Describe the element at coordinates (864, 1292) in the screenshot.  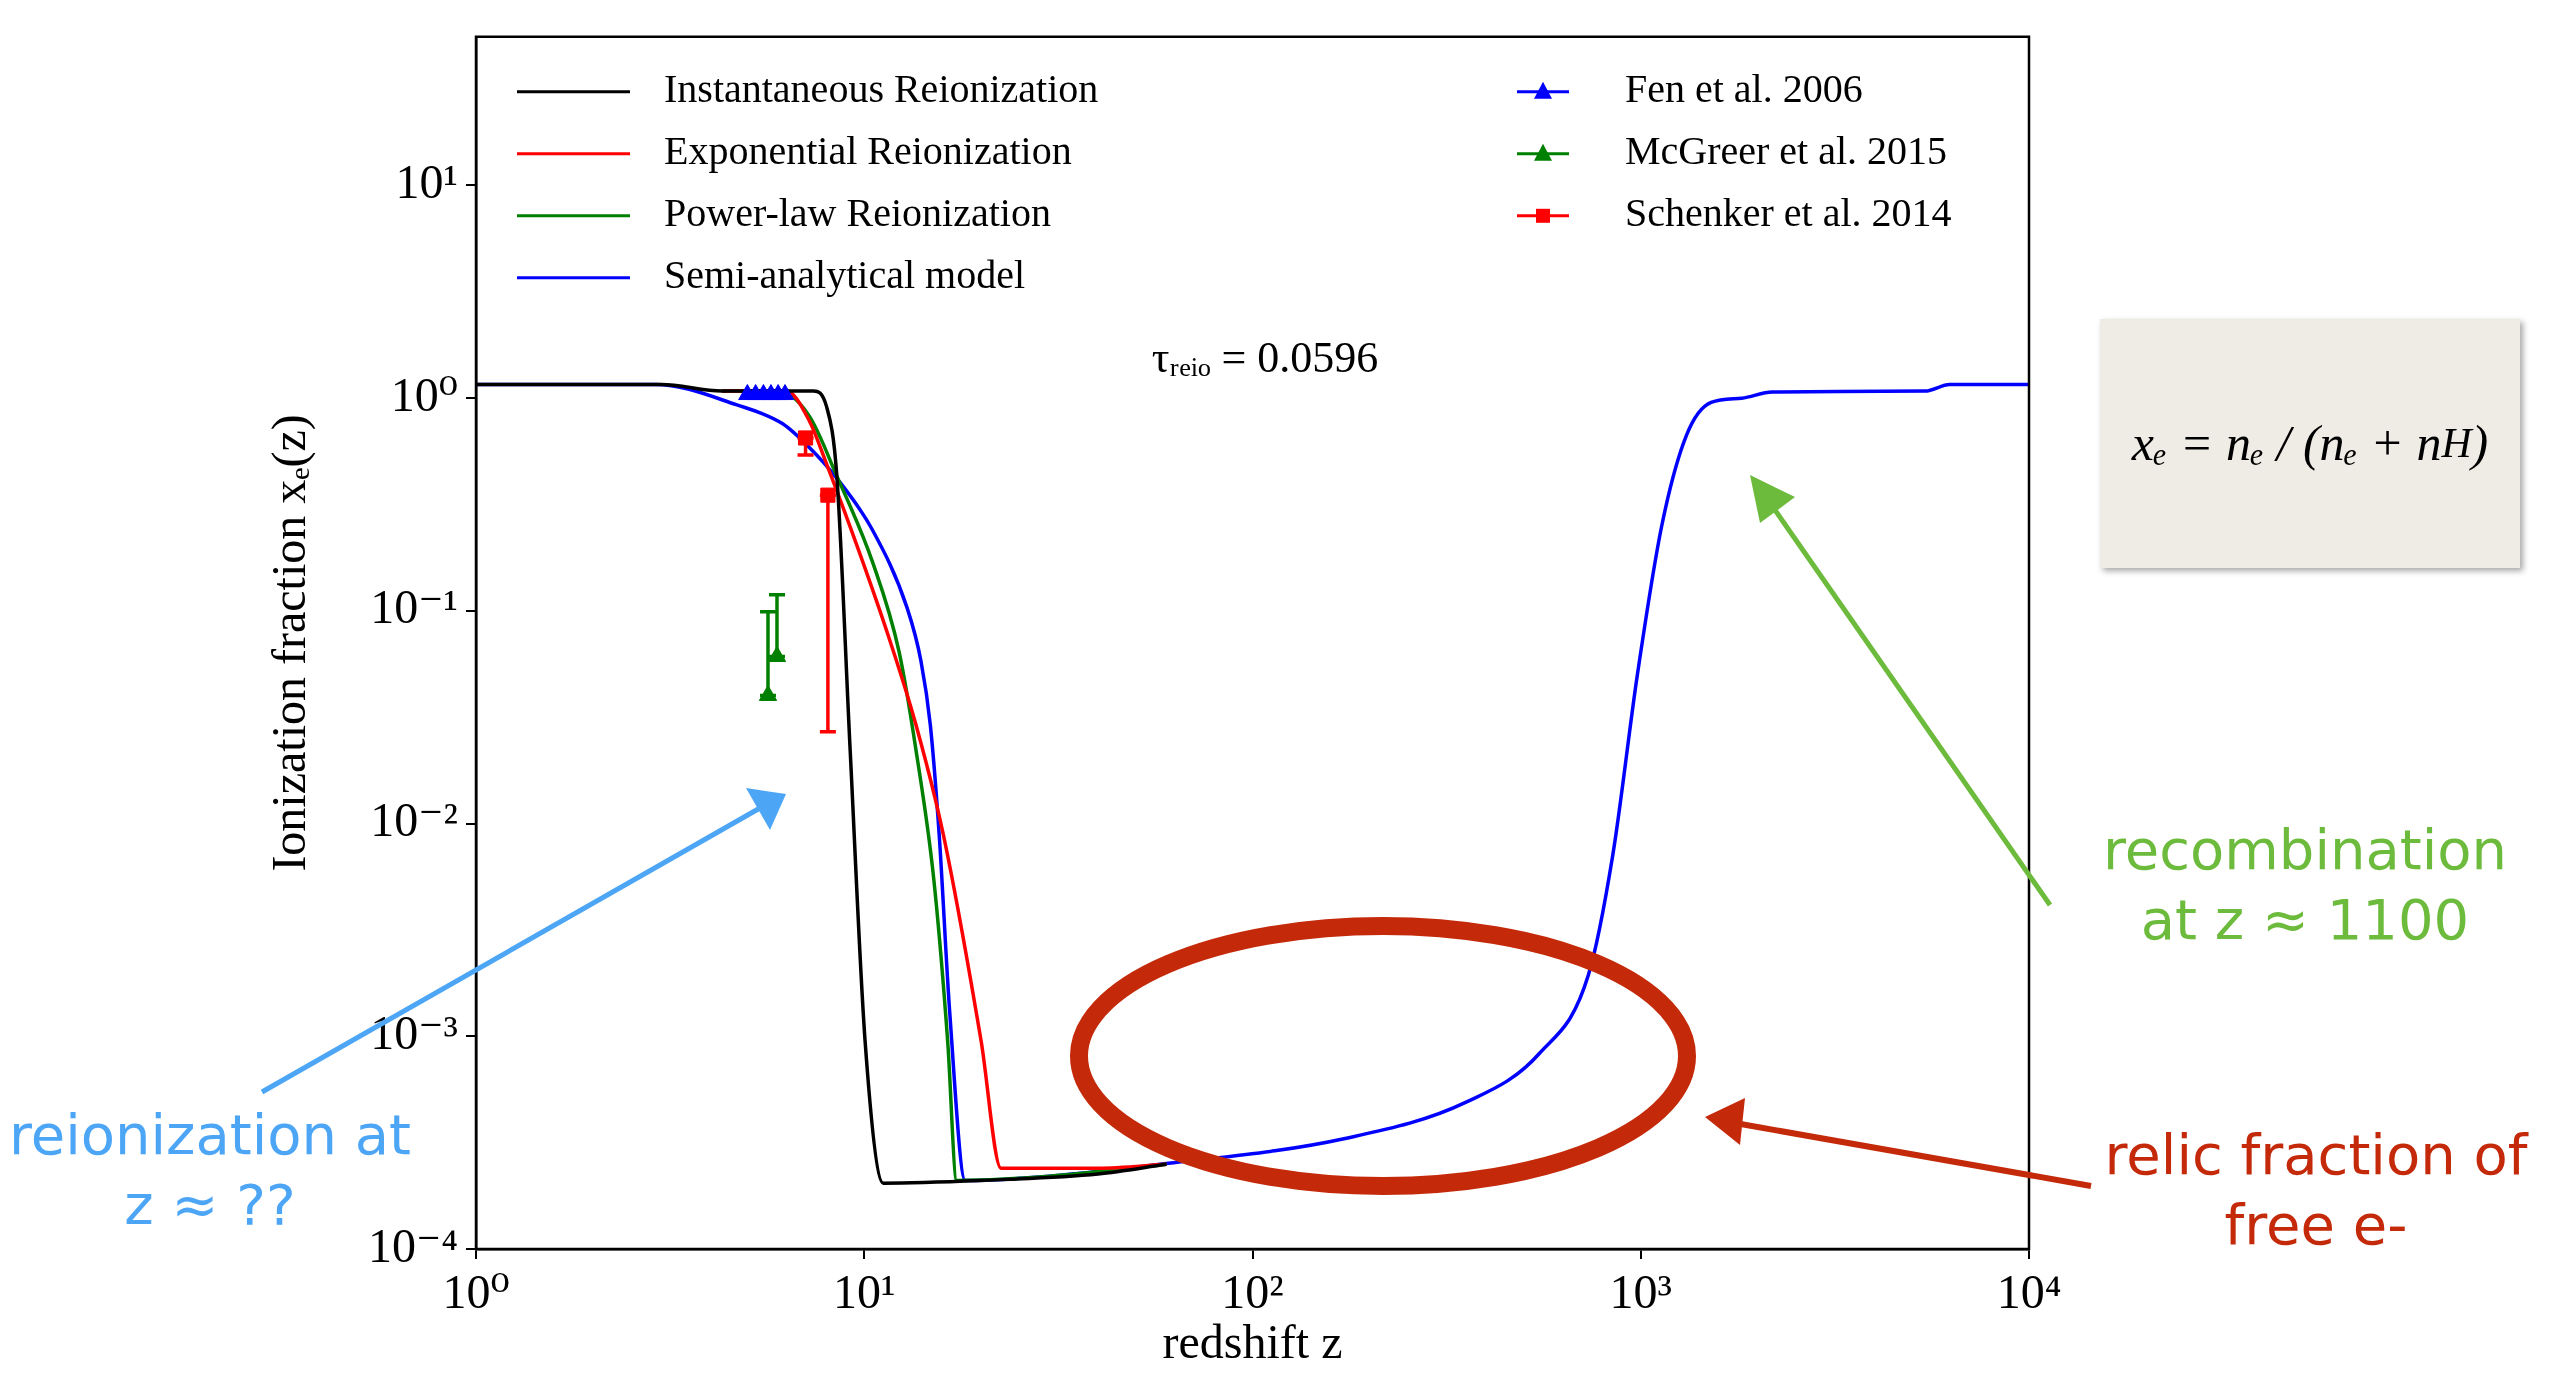
I see `x-tick-label: 10¹` at that location.